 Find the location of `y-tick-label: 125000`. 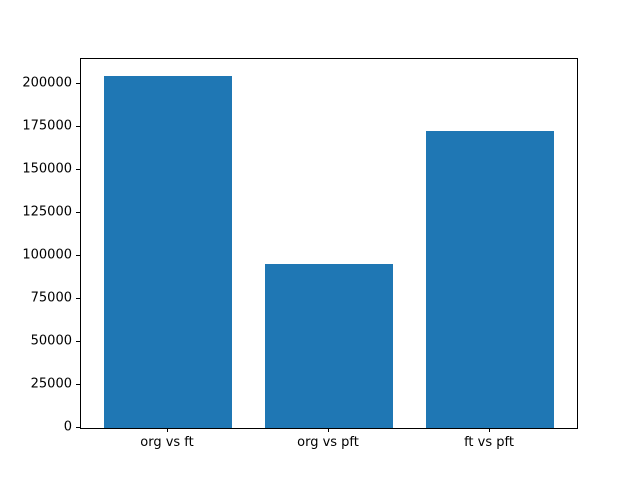

y-tick-label: 125000 is located at coordinates (47, 212).